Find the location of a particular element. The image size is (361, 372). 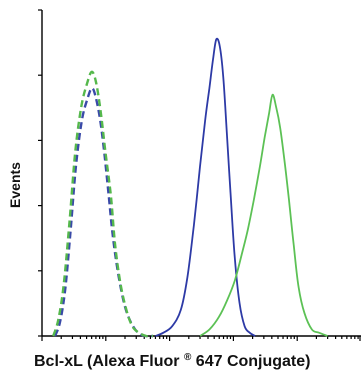

x-axis-label-tail: 647 Conjugate) is located at coordinates (253, 361).